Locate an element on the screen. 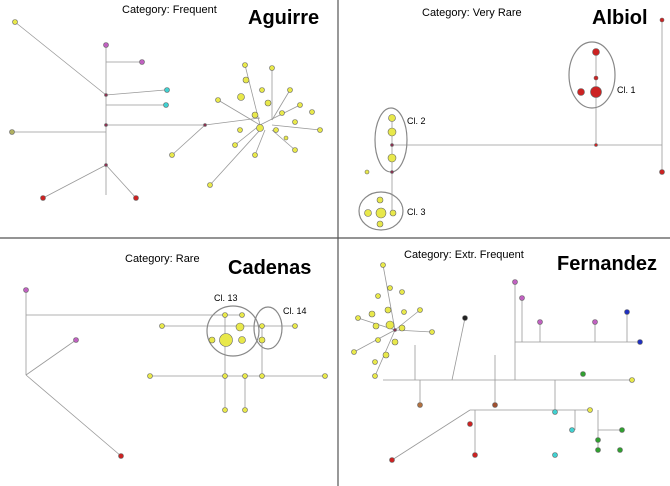  cluster-ellipse-cl1 is located at coordinates (592, 75).